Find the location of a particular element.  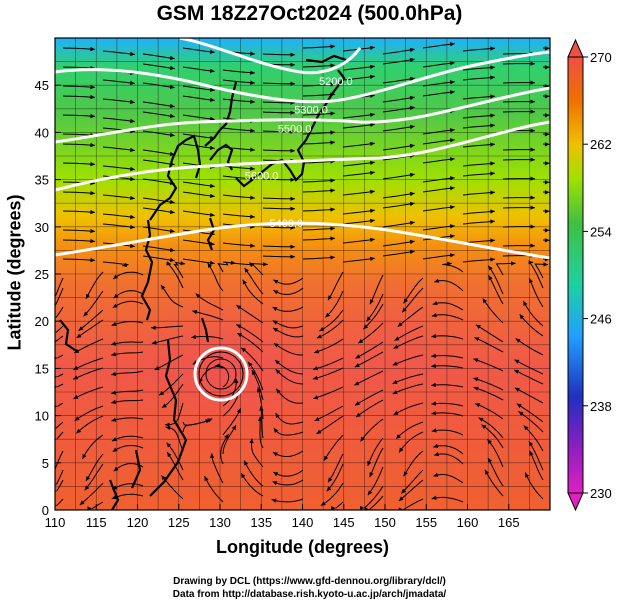

colorbar-top-arrow is located at coordinates (575, 48).